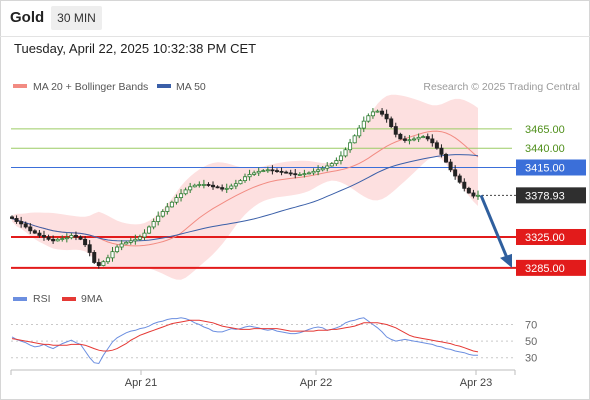  What do you see at coordinates (92, 299) in the screenshot?
I see `rsi-ma-legend-label: 9MA` at bounding box center [92, 299].